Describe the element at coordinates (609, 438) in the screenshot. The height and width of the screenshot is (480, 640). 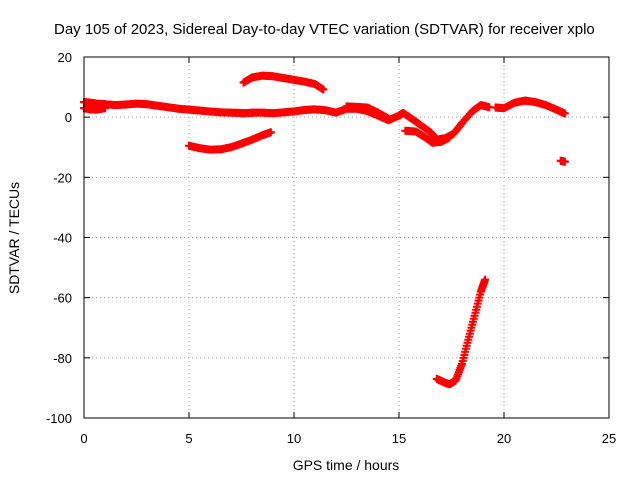
I see `x-tick-label: 25` at that location.